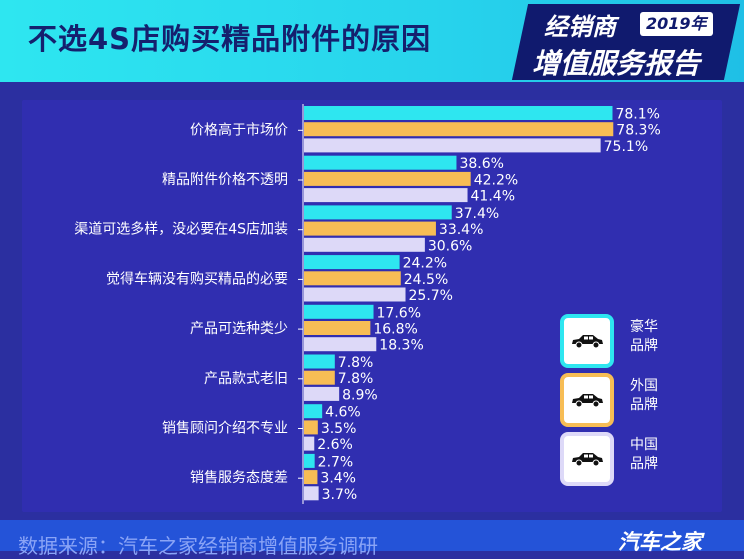  What do you see at coordinates (239, 129) in the screenshot?
I see `category-label: 价格高于市场价` at bounding box center [239, 129].